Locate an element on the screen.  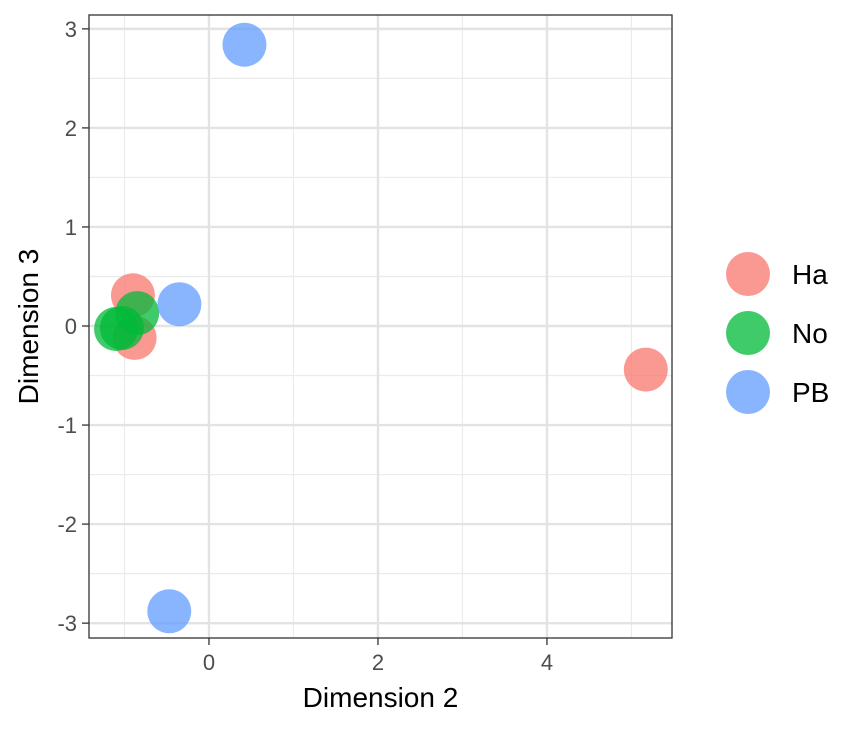
legend-label-no: No is located at coordinates (810, 333).